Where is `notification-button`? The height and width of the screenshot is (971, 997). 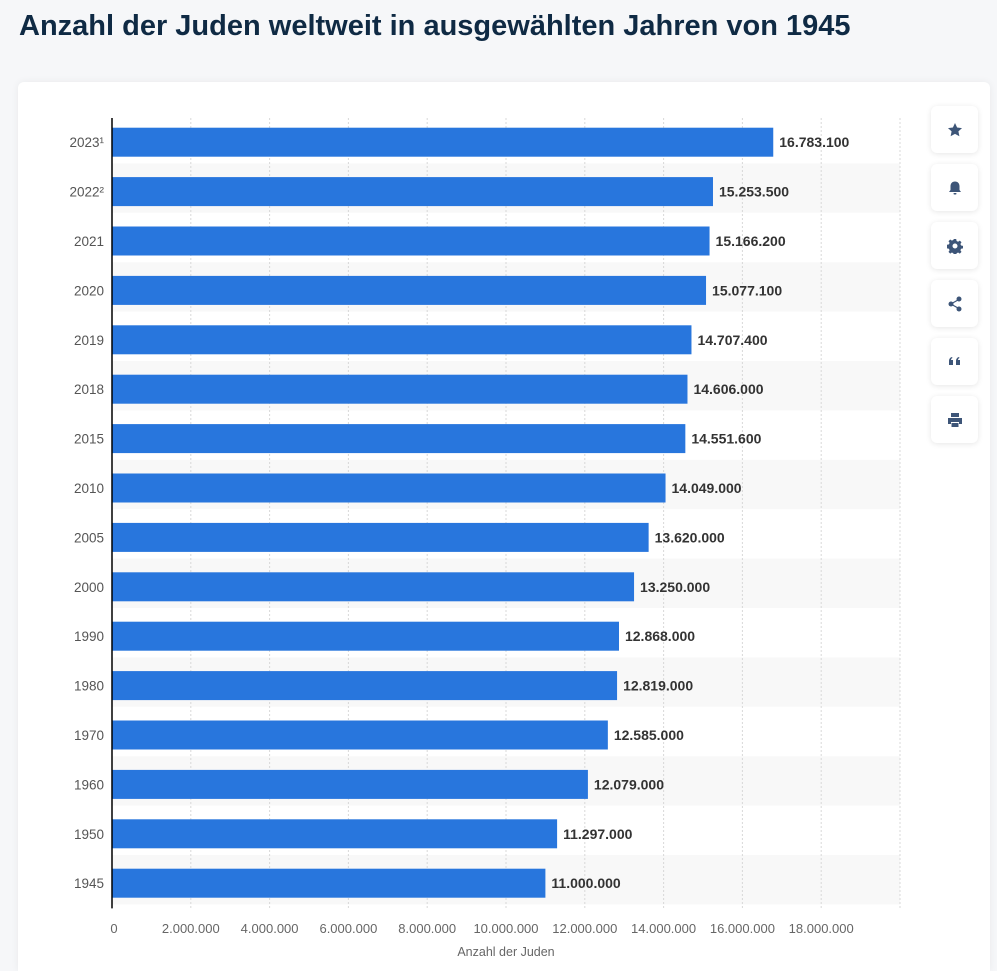 notification-button is located at coordinates (954, 187).